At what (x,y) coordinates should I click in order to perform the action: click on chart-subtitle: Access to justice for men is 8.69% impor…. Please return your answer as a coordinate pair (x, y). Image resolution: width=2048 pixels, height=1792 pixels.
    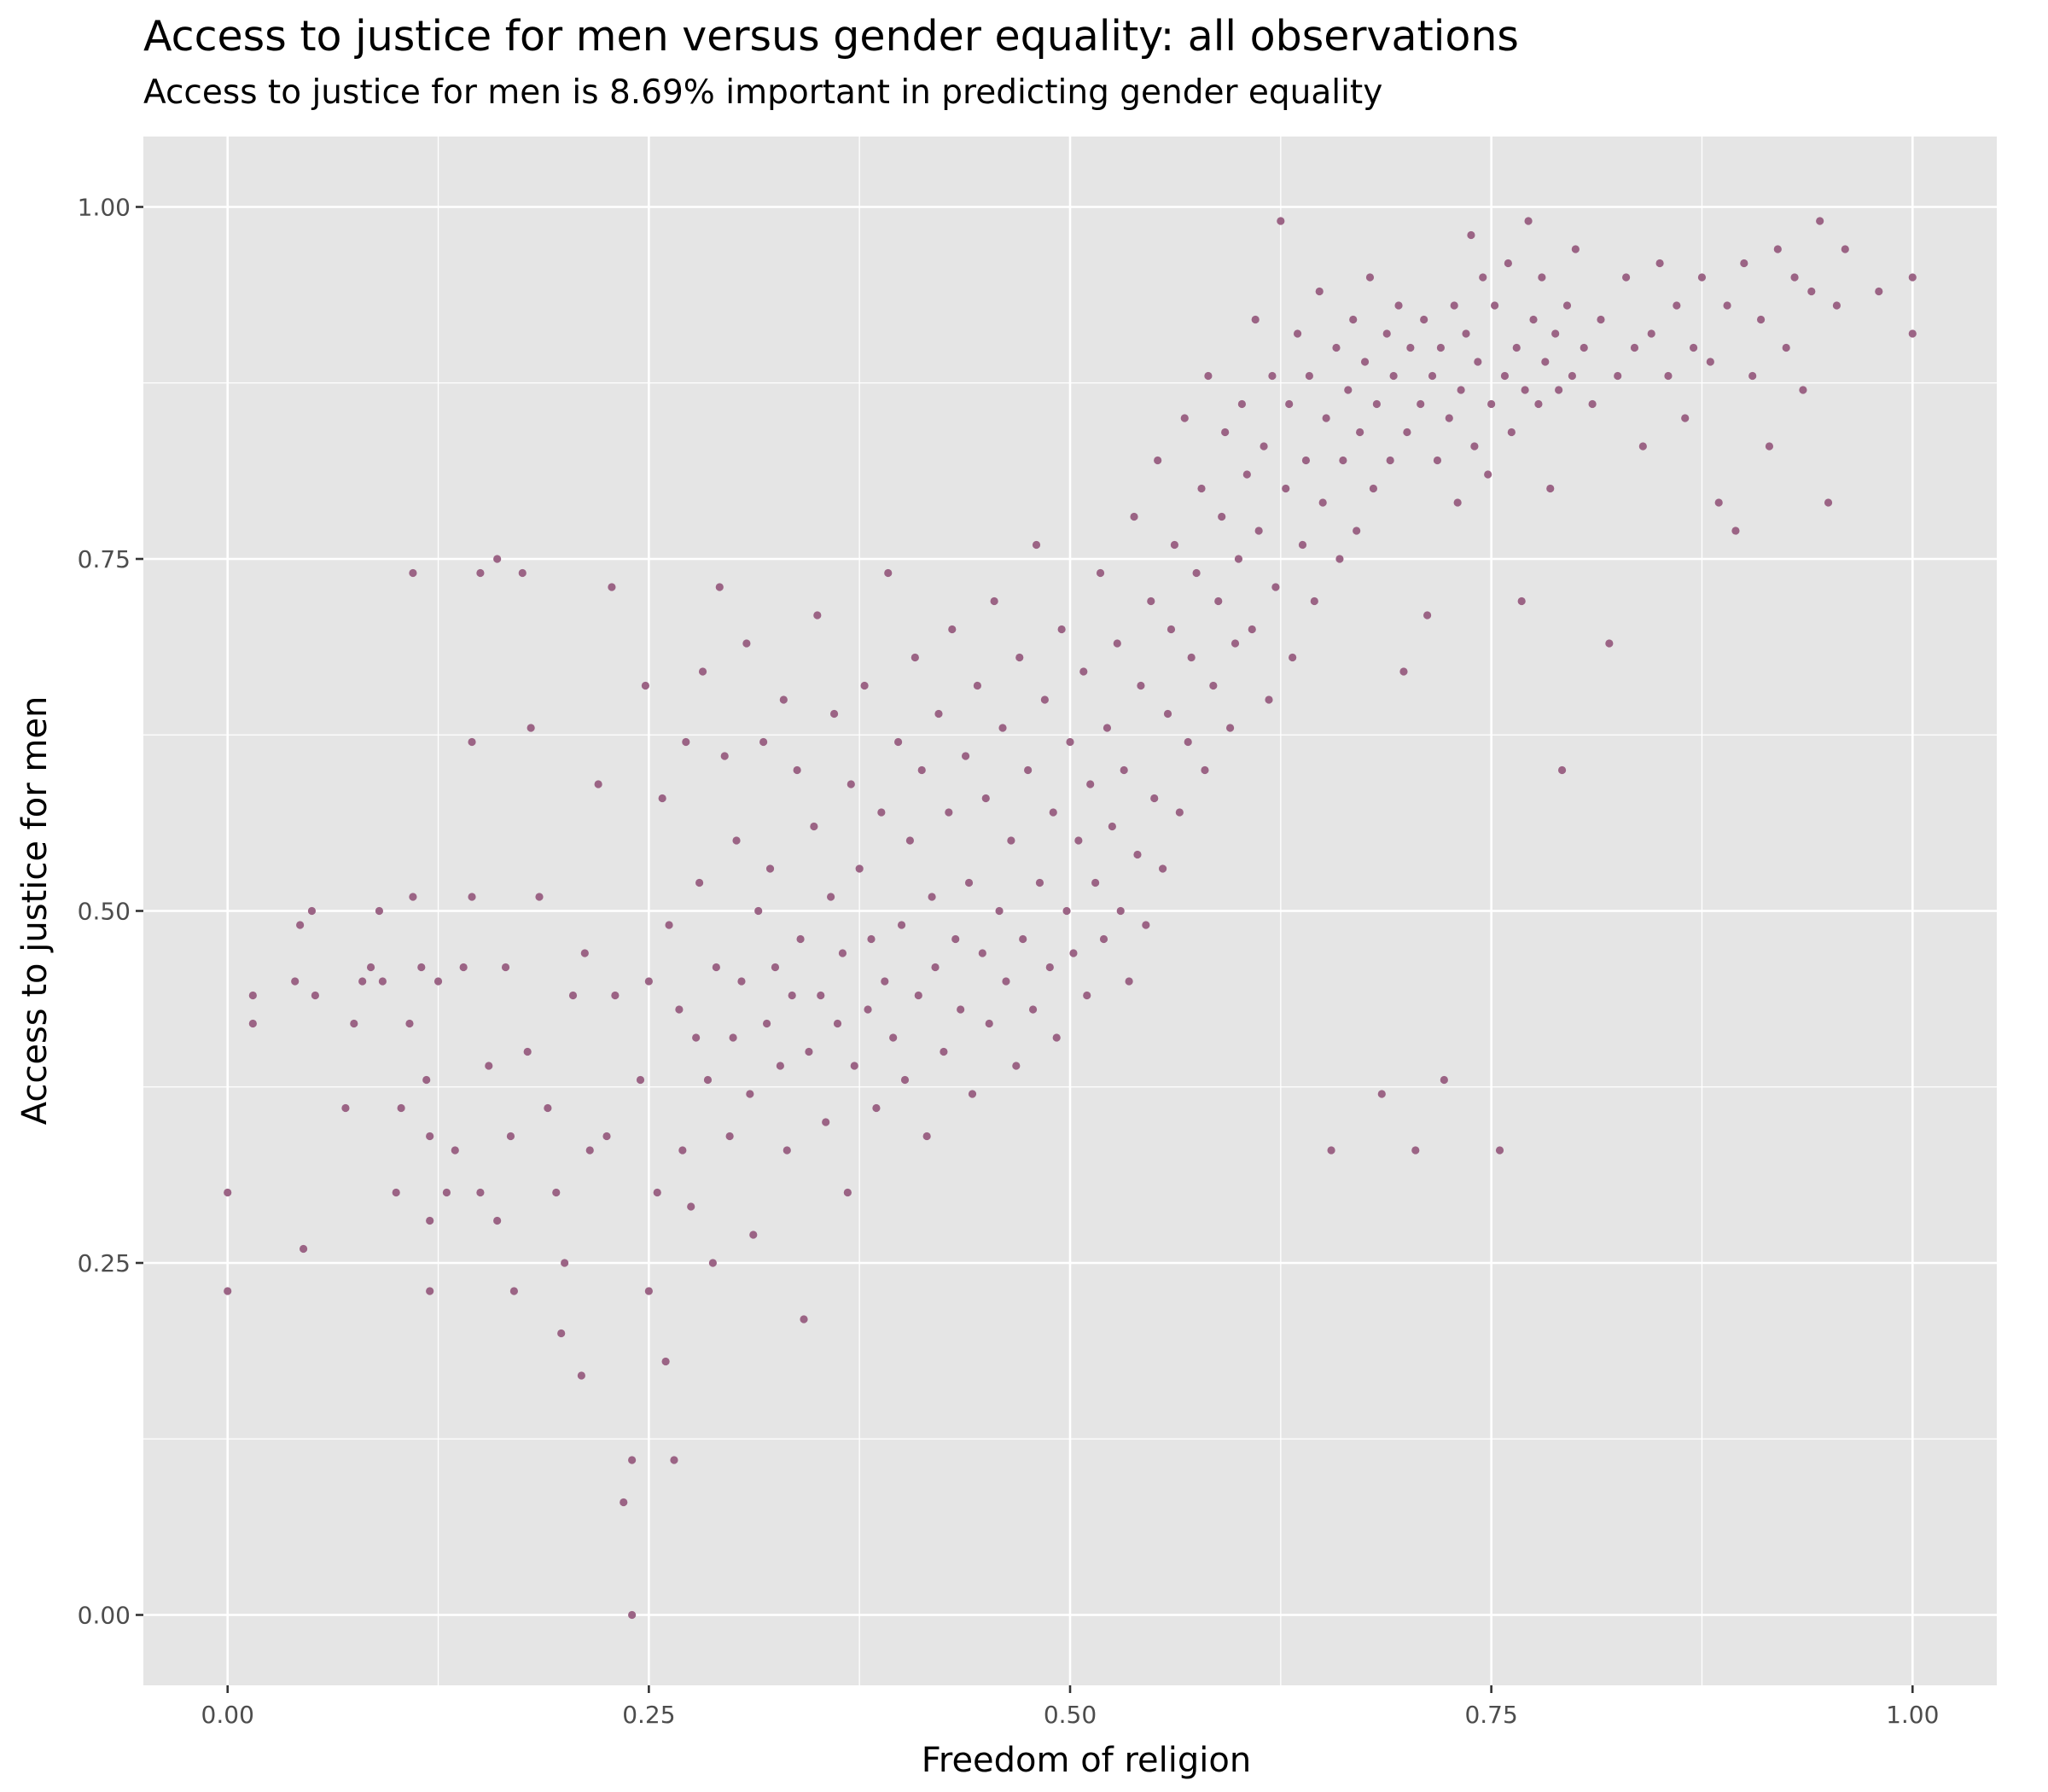
    Looking at the image, I should click on (763, 92).